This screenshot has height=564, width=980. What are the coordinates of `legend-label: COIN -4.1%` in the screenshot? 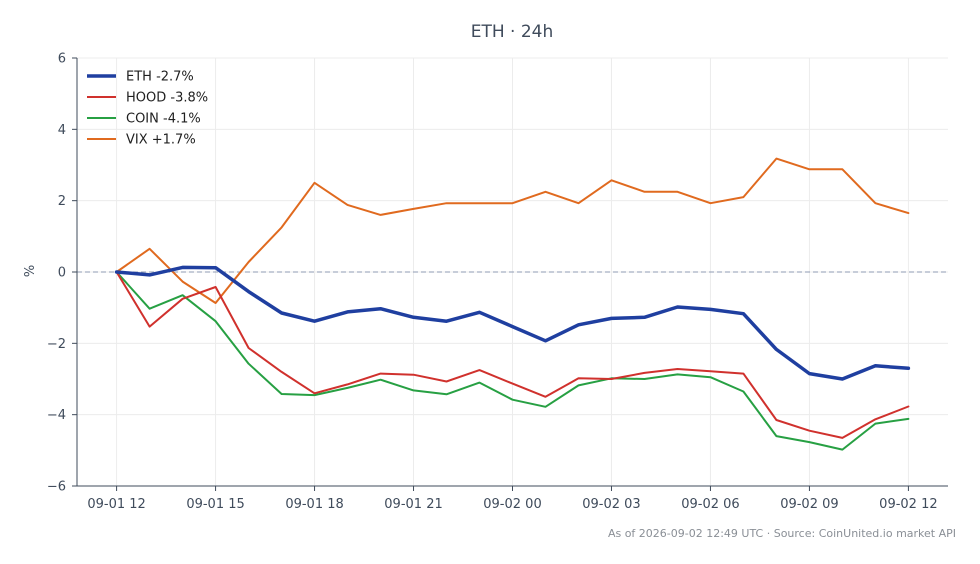 It's located at (163, 119).